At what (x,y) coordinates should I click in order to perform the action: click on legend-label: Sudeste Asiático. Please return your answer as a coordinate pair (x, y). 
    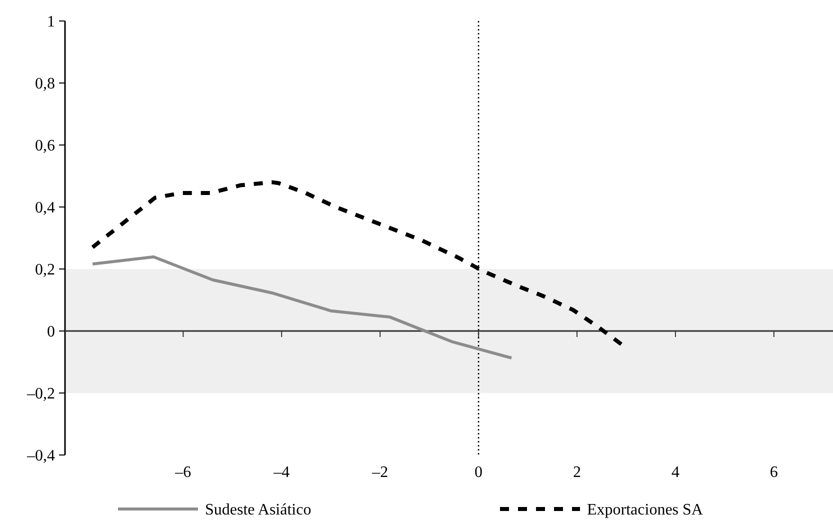
    Looking at the image, I should click on (258, 510).